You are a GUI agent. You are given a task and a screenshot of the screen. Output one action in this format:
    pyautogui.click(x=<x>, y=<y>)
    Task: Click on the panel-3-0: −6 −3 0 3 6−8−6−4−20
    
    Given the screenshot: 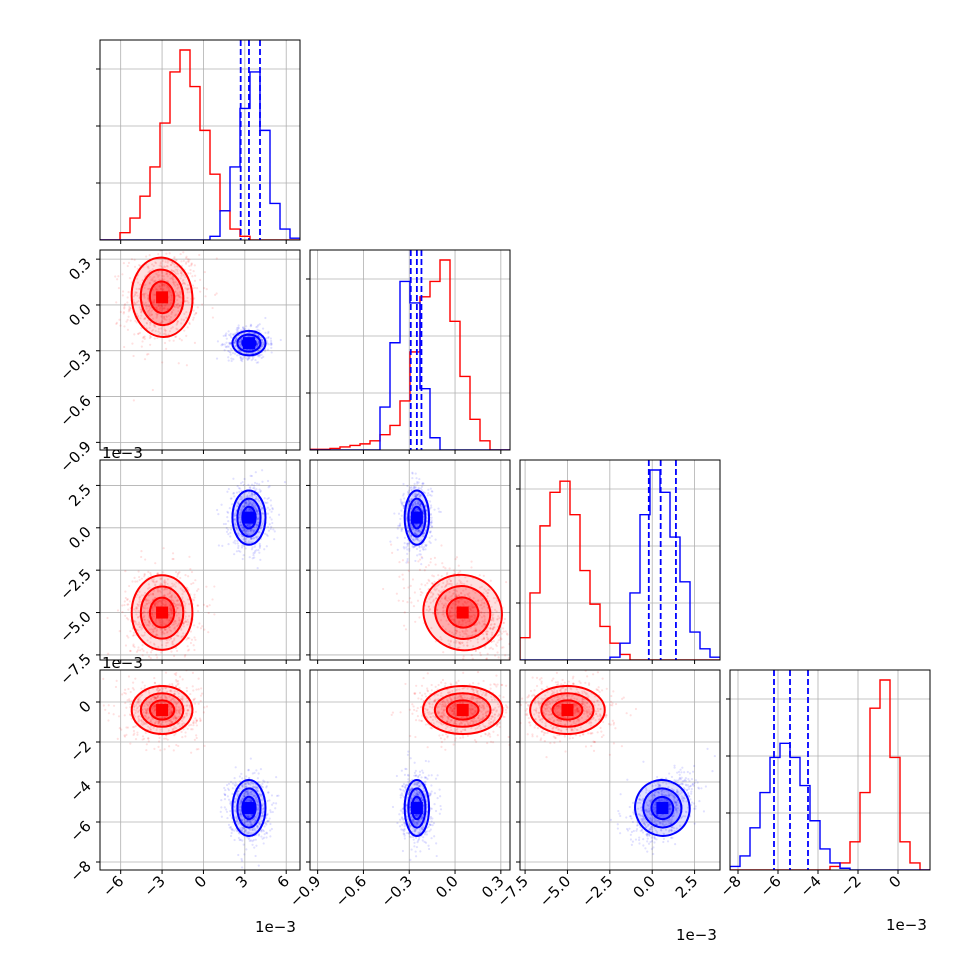 What is the action you would take?
    pyautogui.click(x=183, y=784)
    